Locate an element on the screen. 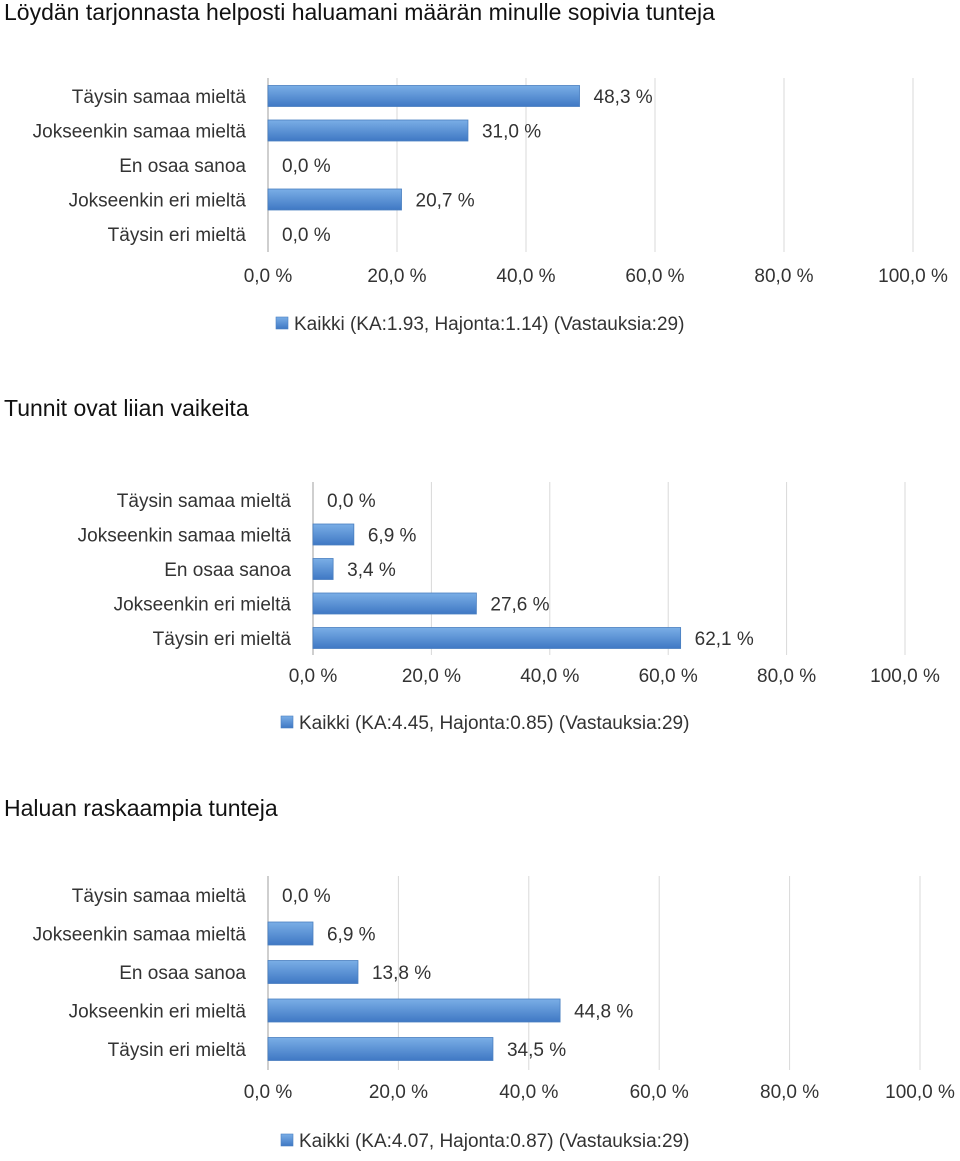 The height and width of the screenshot is (1161, 960). chart-title: Tunnit ovat liian vaikeita is located at coordinates (126, 408).